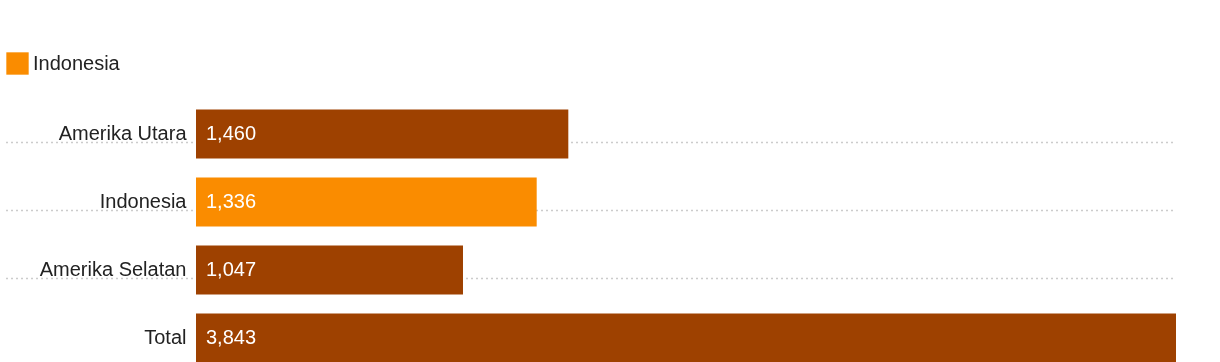 This screenshot has height=362, width=1220. Describe the element at coordinates (231, 269) in the screenshot. I see `data-label: 1,047` at that location.